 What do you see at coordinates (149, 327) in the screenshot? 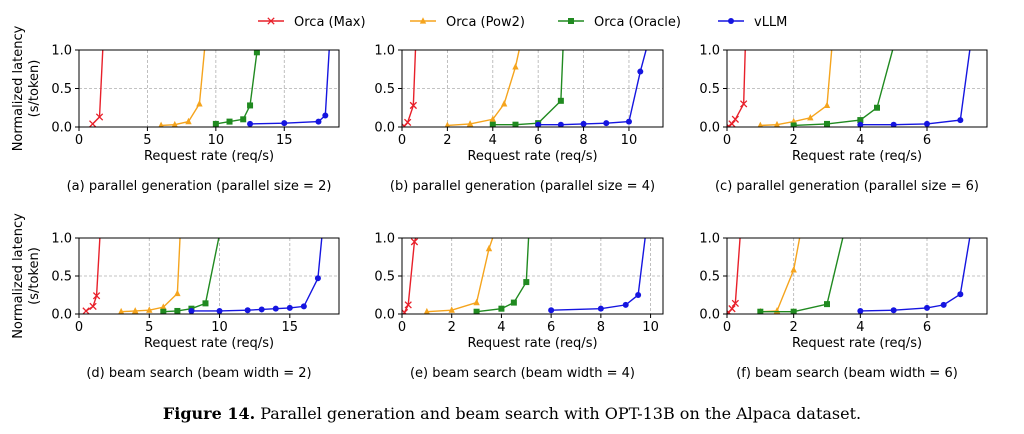
I see `x-tick-label: 5` at bounding box center [149, 327].